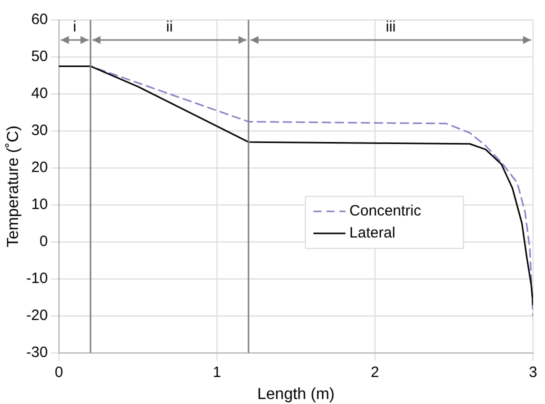  I want to click on y-tick-label: -20, so click(37, 315).